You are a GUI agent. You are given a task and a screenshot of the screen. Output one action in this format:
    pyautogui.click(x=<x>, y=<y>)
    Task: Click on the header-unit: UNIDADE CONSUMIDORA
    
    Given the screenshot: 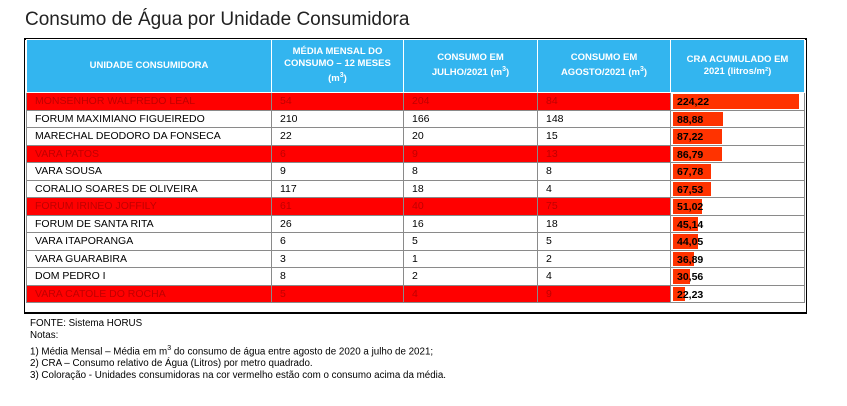 What is the action you would take?
    pyautogui.click(x=149, y=66)
    